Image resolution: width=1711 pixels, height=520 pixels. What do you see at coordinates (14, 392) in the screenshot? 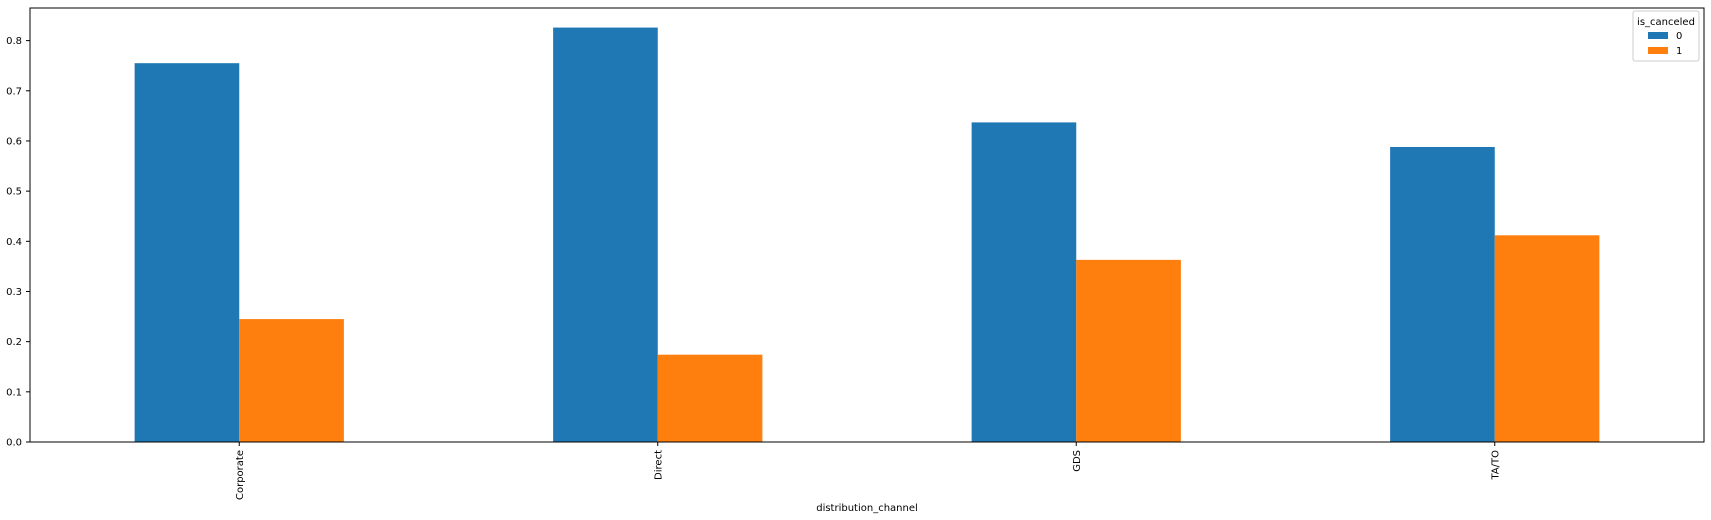
I see `y-tick-label: 0.1` at bounding box center [14, 392].